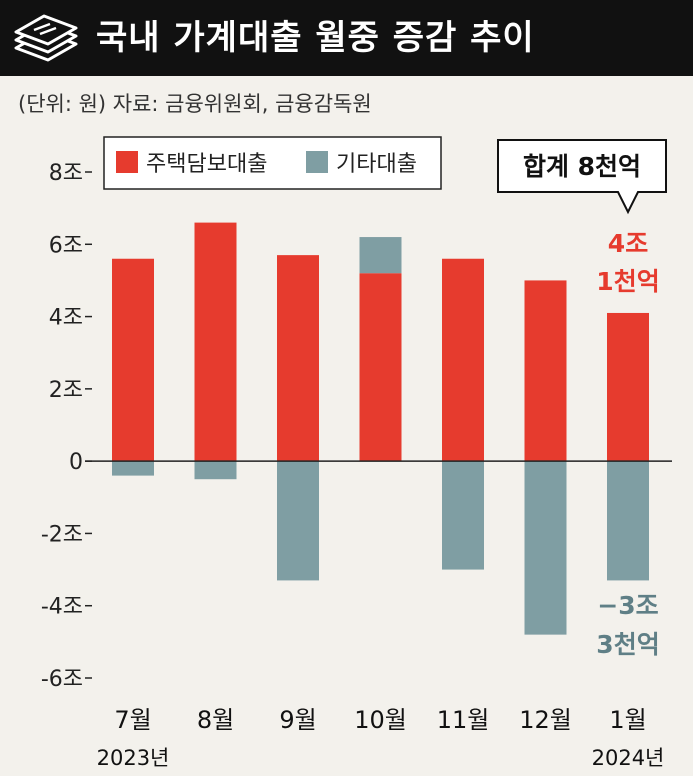 This screenshot has width=693, height=776. I want to click on y-tick-label: 4조, so click(66, 318).